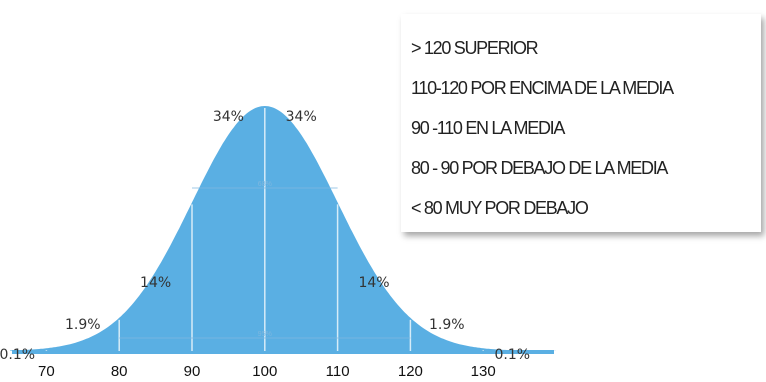 This screenshot has width=766, height=382. What do you see at coordinates (301, 117) in the screenshot?
I see `percent-label-4: 34%` at bounding box center [301, 117].